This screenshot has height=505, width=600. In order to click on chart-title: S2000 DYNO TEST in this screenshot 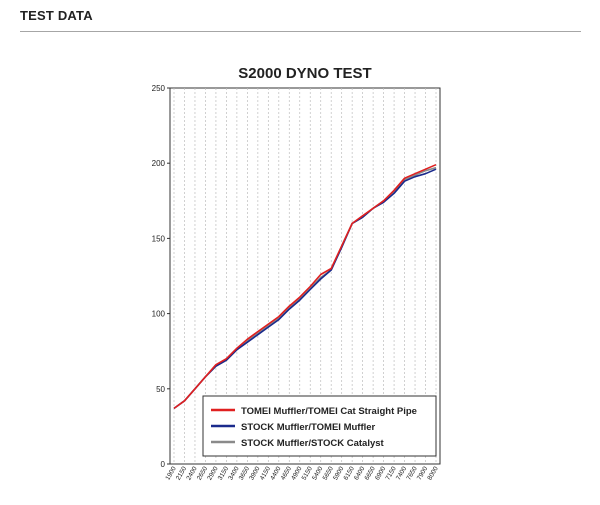, I will do `click(305, 73)`.